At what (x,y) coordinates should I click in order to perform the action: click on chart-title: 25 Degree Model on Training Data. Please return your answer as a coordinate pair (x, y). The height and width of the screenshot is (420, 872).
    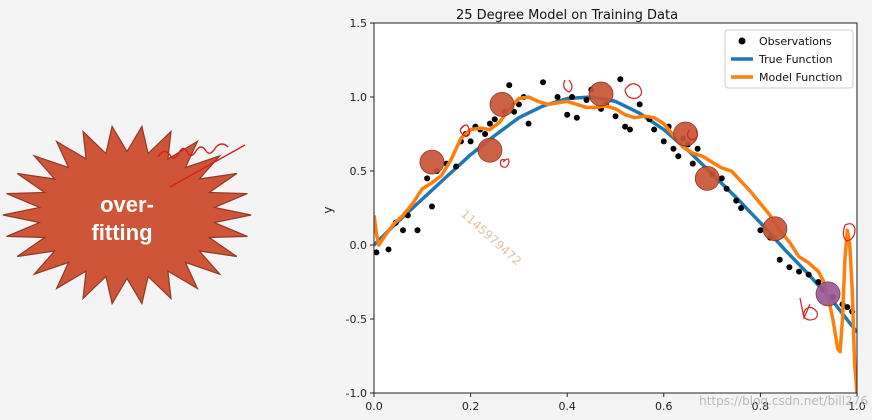
    Looking at the image, I should click on (567, 15).